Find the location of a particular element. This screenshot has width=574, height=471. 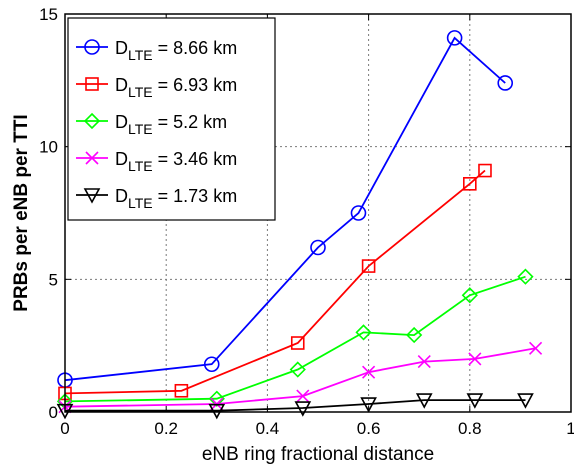

legend-label: DLTE = 1.73 km is located at coordinates (176, 198).